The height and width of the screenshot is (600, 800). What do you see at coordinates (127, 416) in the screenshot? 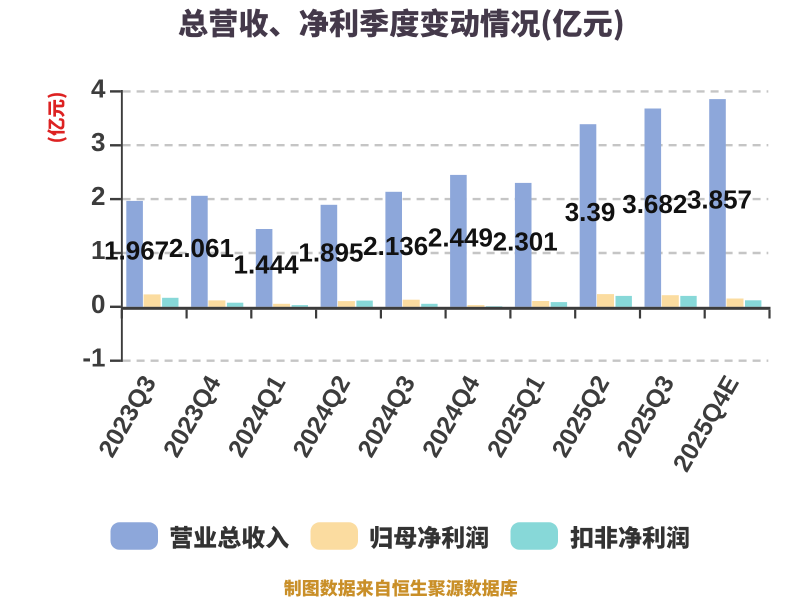
I see `svg-text: 2023Q3` at bounding box center [127, 416].